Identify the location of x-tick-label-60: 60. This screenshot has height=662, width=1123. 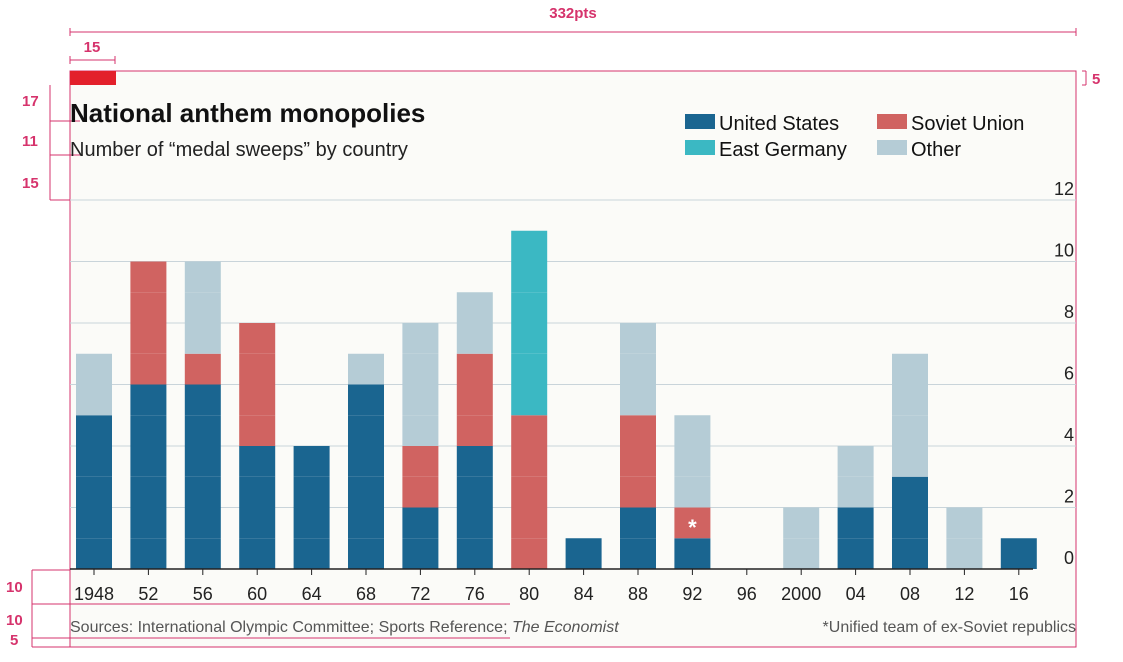
(257, 594).